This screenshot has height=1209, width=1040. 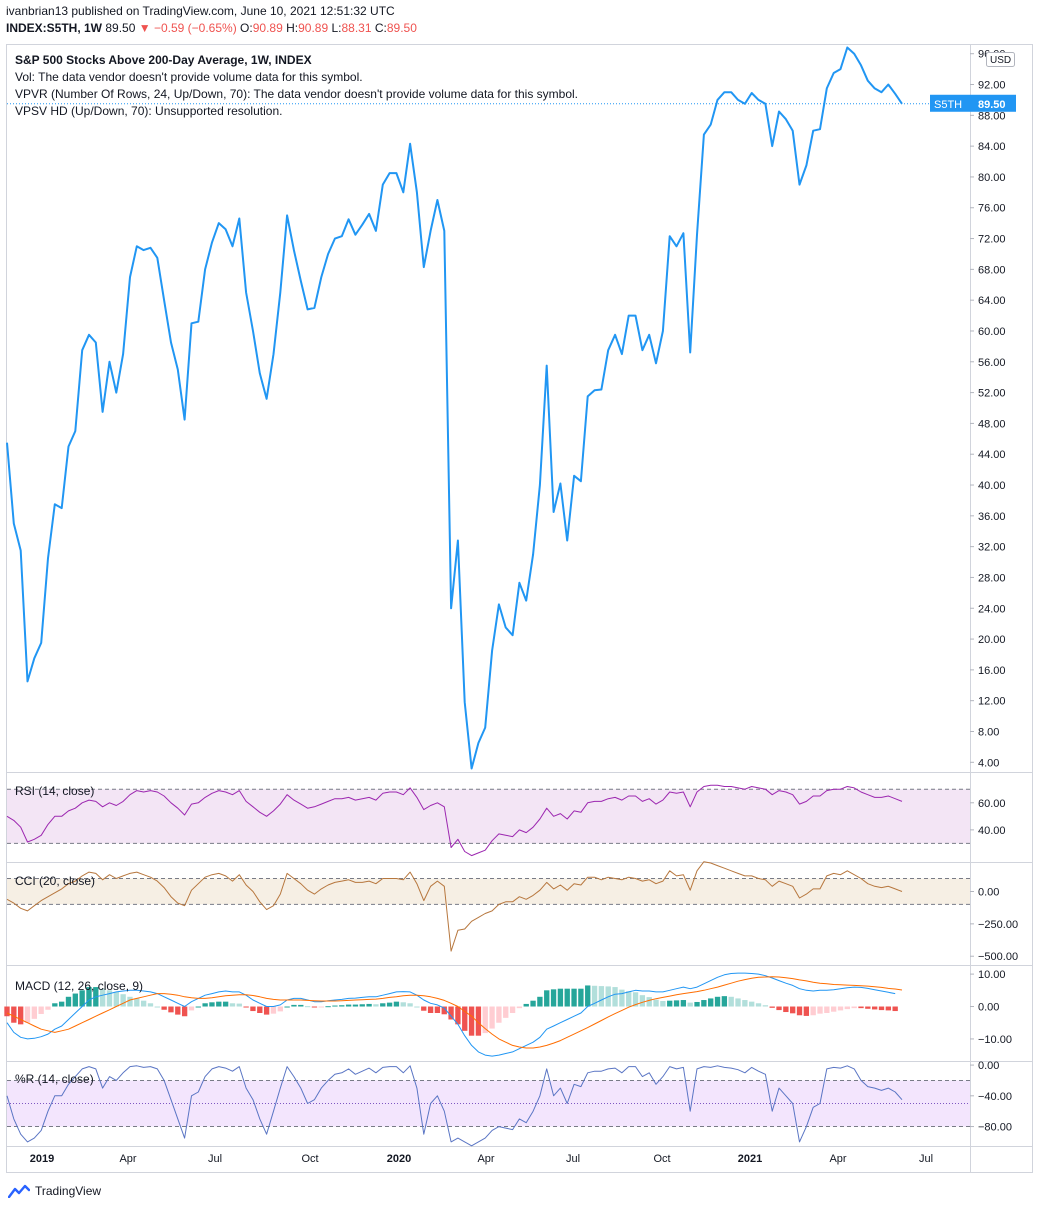 What do you see at coordinates (973, 103) in the screenshot?
I see `last-price-tag-bg` at bounding box center [973, 103].